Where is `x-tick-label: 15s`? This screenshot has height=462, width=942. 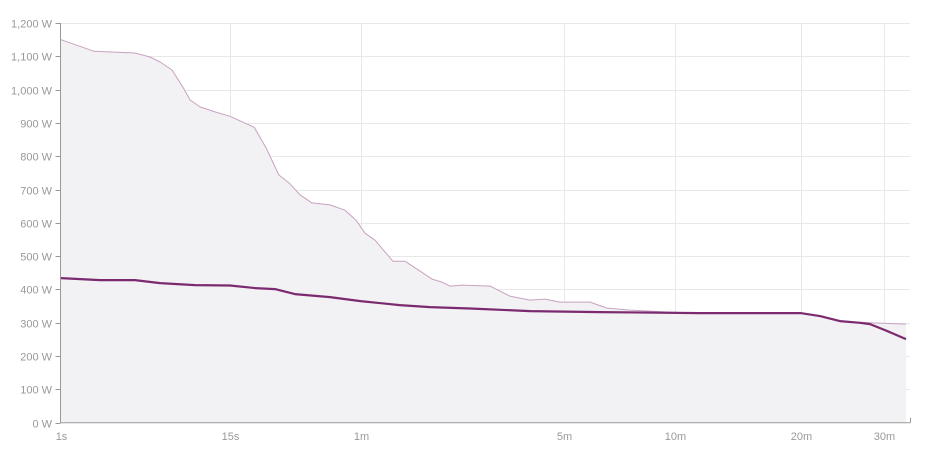
x-tick-label: 15s is located at coordinates (231, 437).